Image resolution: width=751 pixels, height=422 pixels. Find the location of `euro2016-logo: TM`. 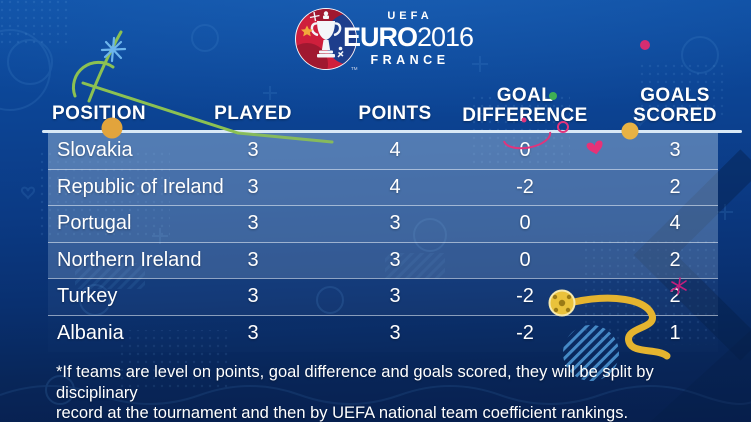

euro2016-logo: TM is located at coordinates (326, 39).